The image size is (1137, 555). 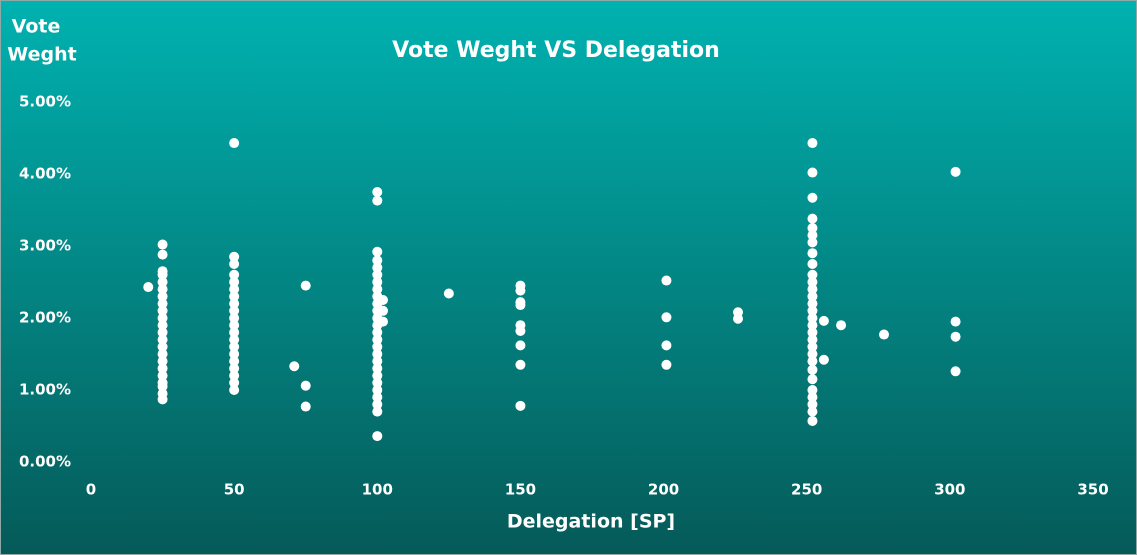 What do you see at coordinates (45, 174) in the screenshot?
I see `y-tick-label: 4.00%` at bounding box center [45, 174].